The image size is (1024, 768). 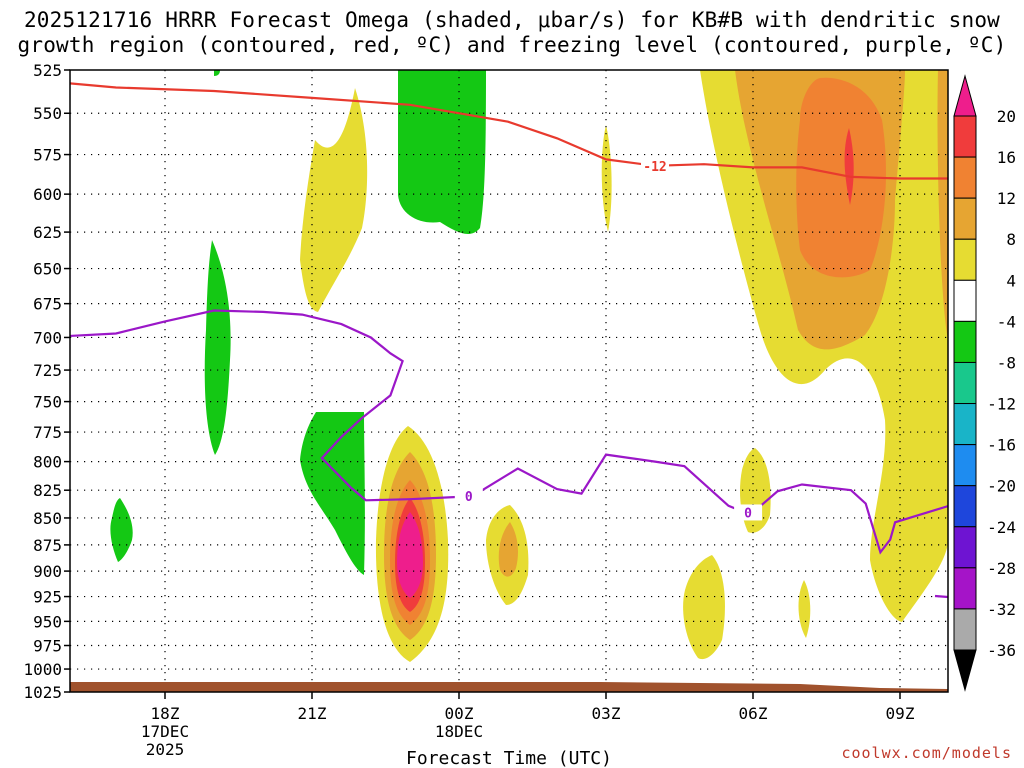 What do you see at coordinates (900, 713) in the screenshot?
I see `x-tick-label: 09Z` at bounding box center [900, 713].